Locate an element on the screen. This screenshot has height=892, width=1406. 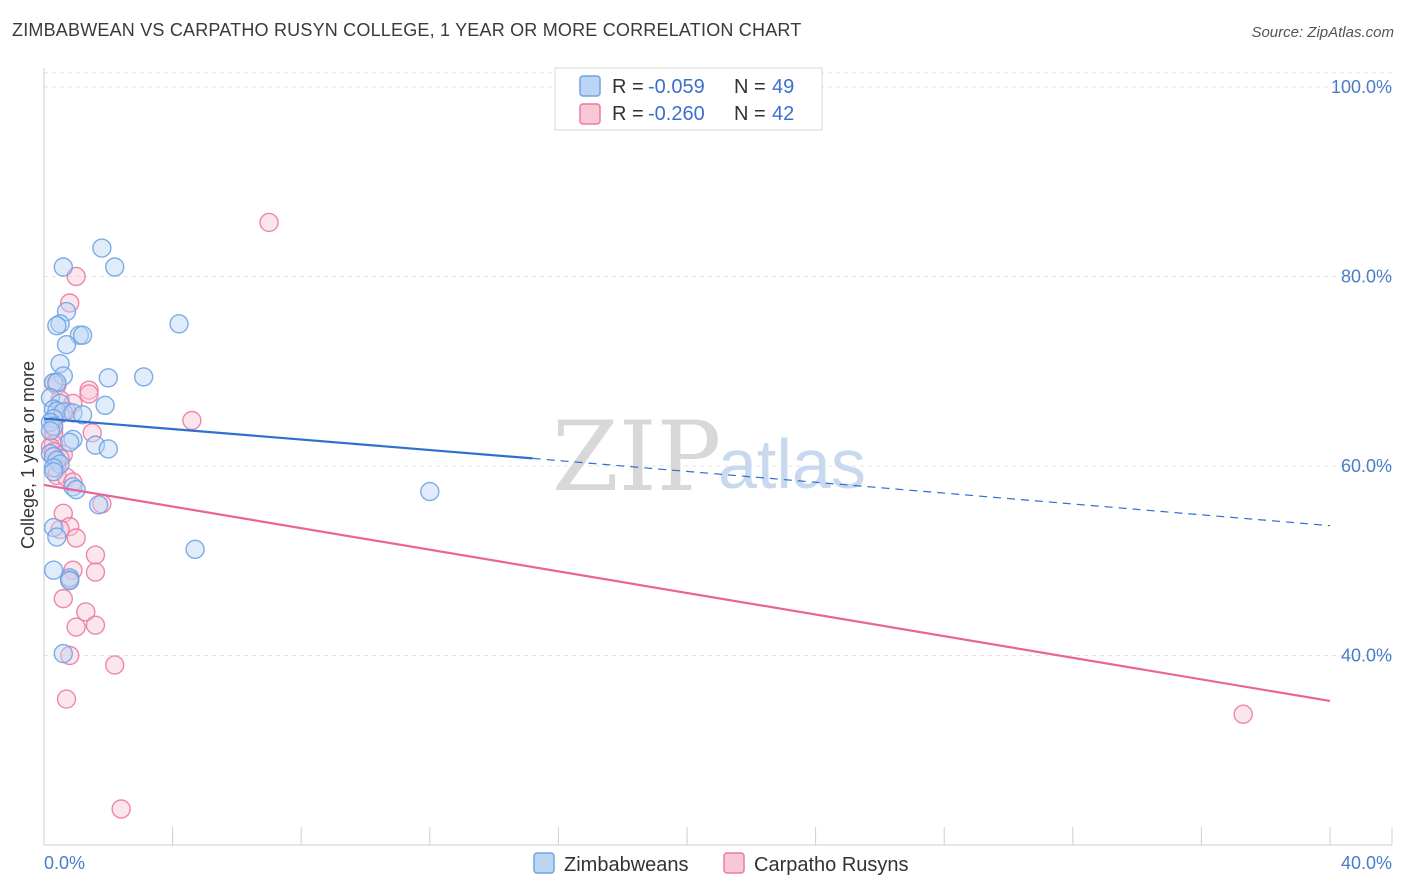
legend-r-value-pink: -0.260 is located at coordinates (676, 114).